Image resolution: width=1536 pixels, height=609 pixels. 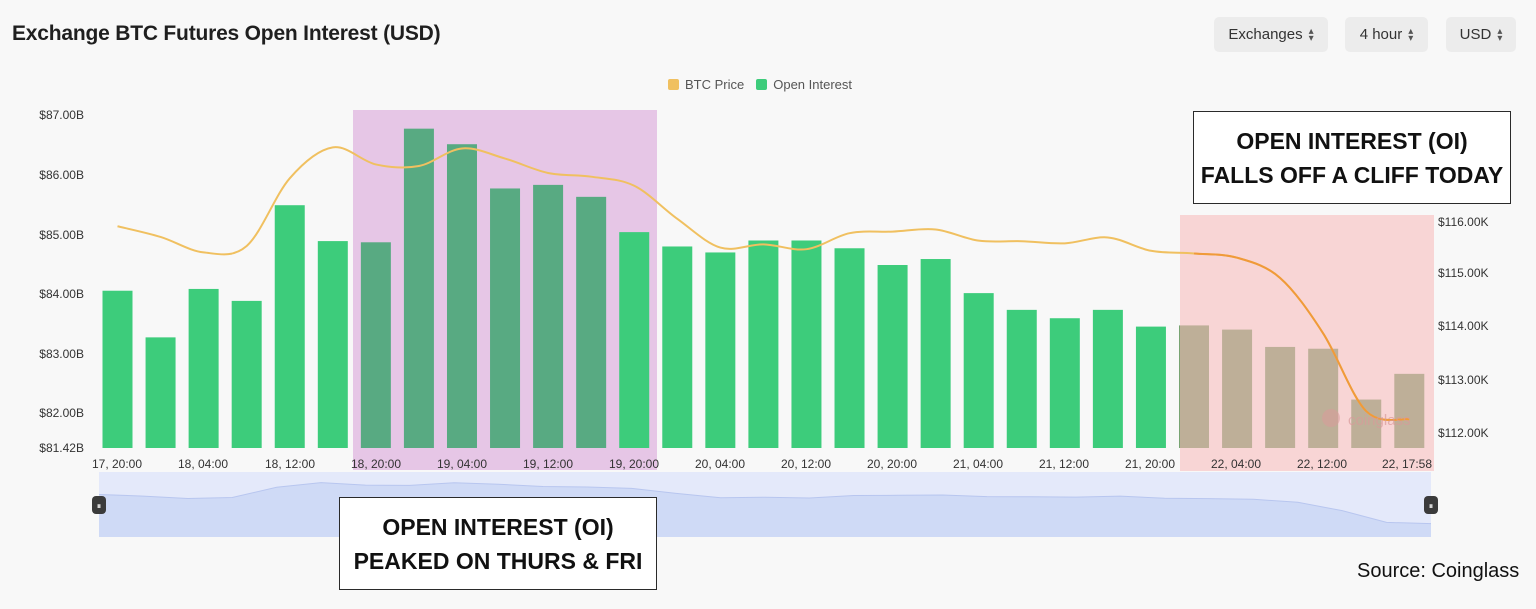 What do you see at coordinates (1381, 34) in the screenshot?
I see `interval-select-label: 4 hour` at bounding box center [1381, 34].